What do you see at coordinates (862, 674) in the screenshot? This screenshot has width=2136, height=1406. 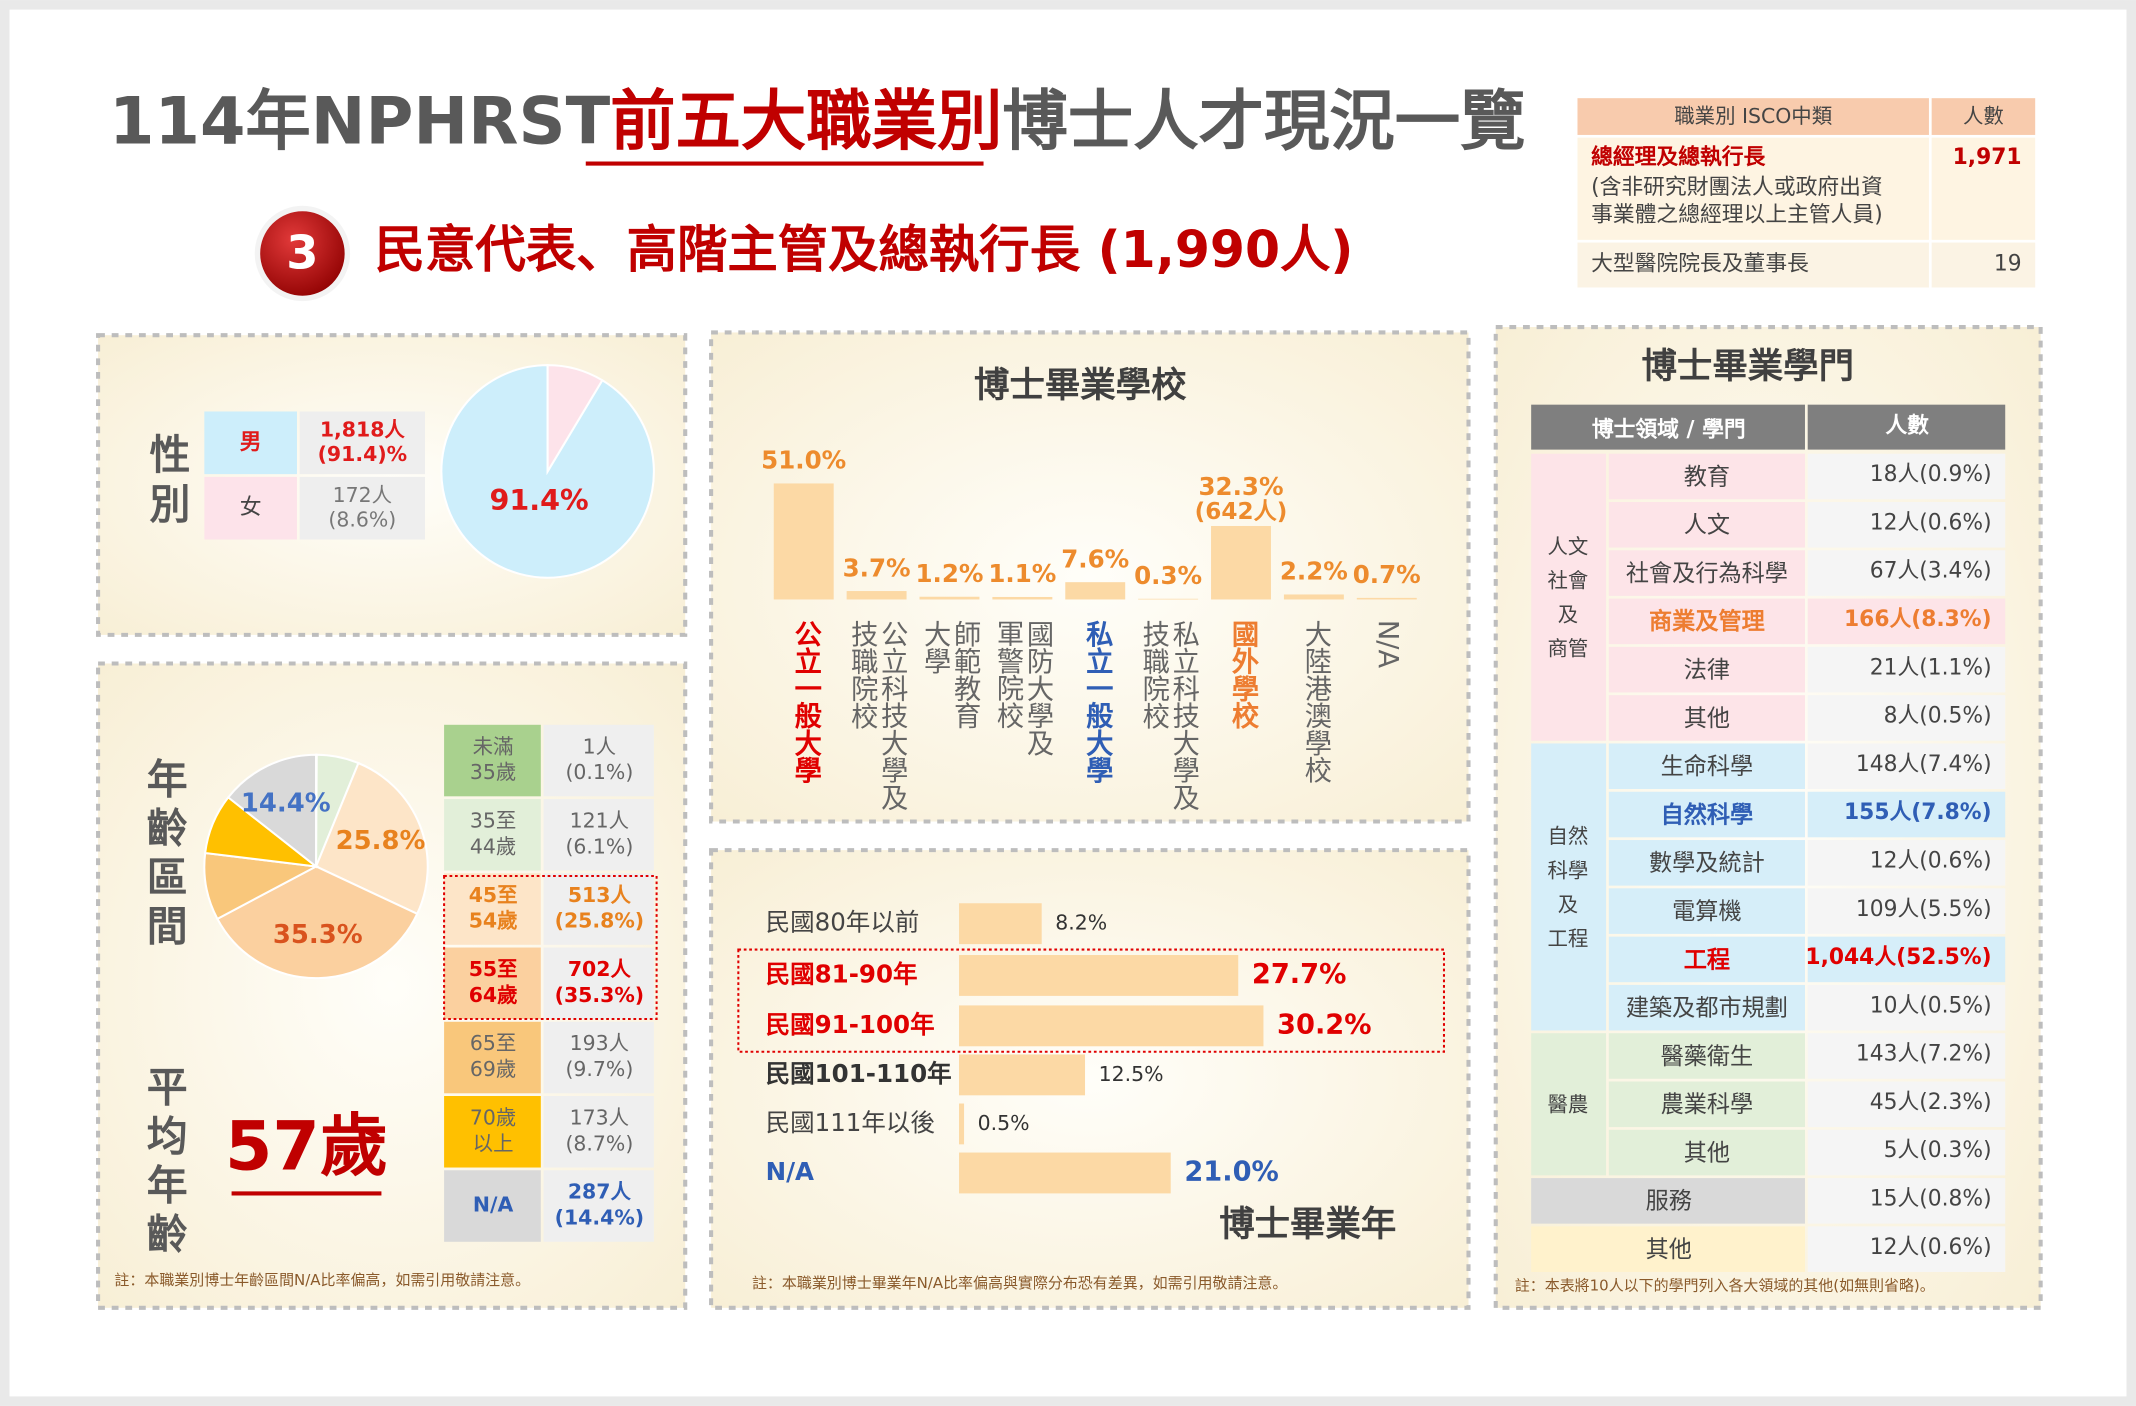 I see `label-line: 技職院校` at bounding box center [862, 674].